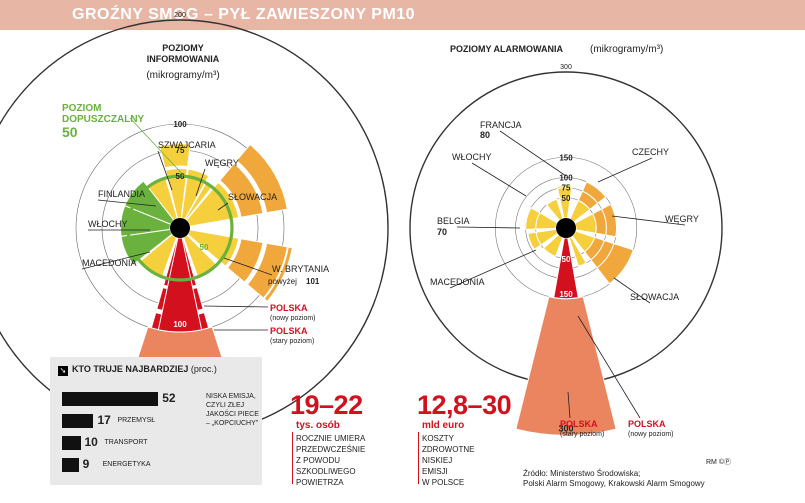 The height and width of the screenshot is (503, 805). Describe the element at coordinates (244, 14) in the screenshot. I see `page-title: GROŹNY SMOG – PYŁ ZAWIESZONY PM10` at that location.